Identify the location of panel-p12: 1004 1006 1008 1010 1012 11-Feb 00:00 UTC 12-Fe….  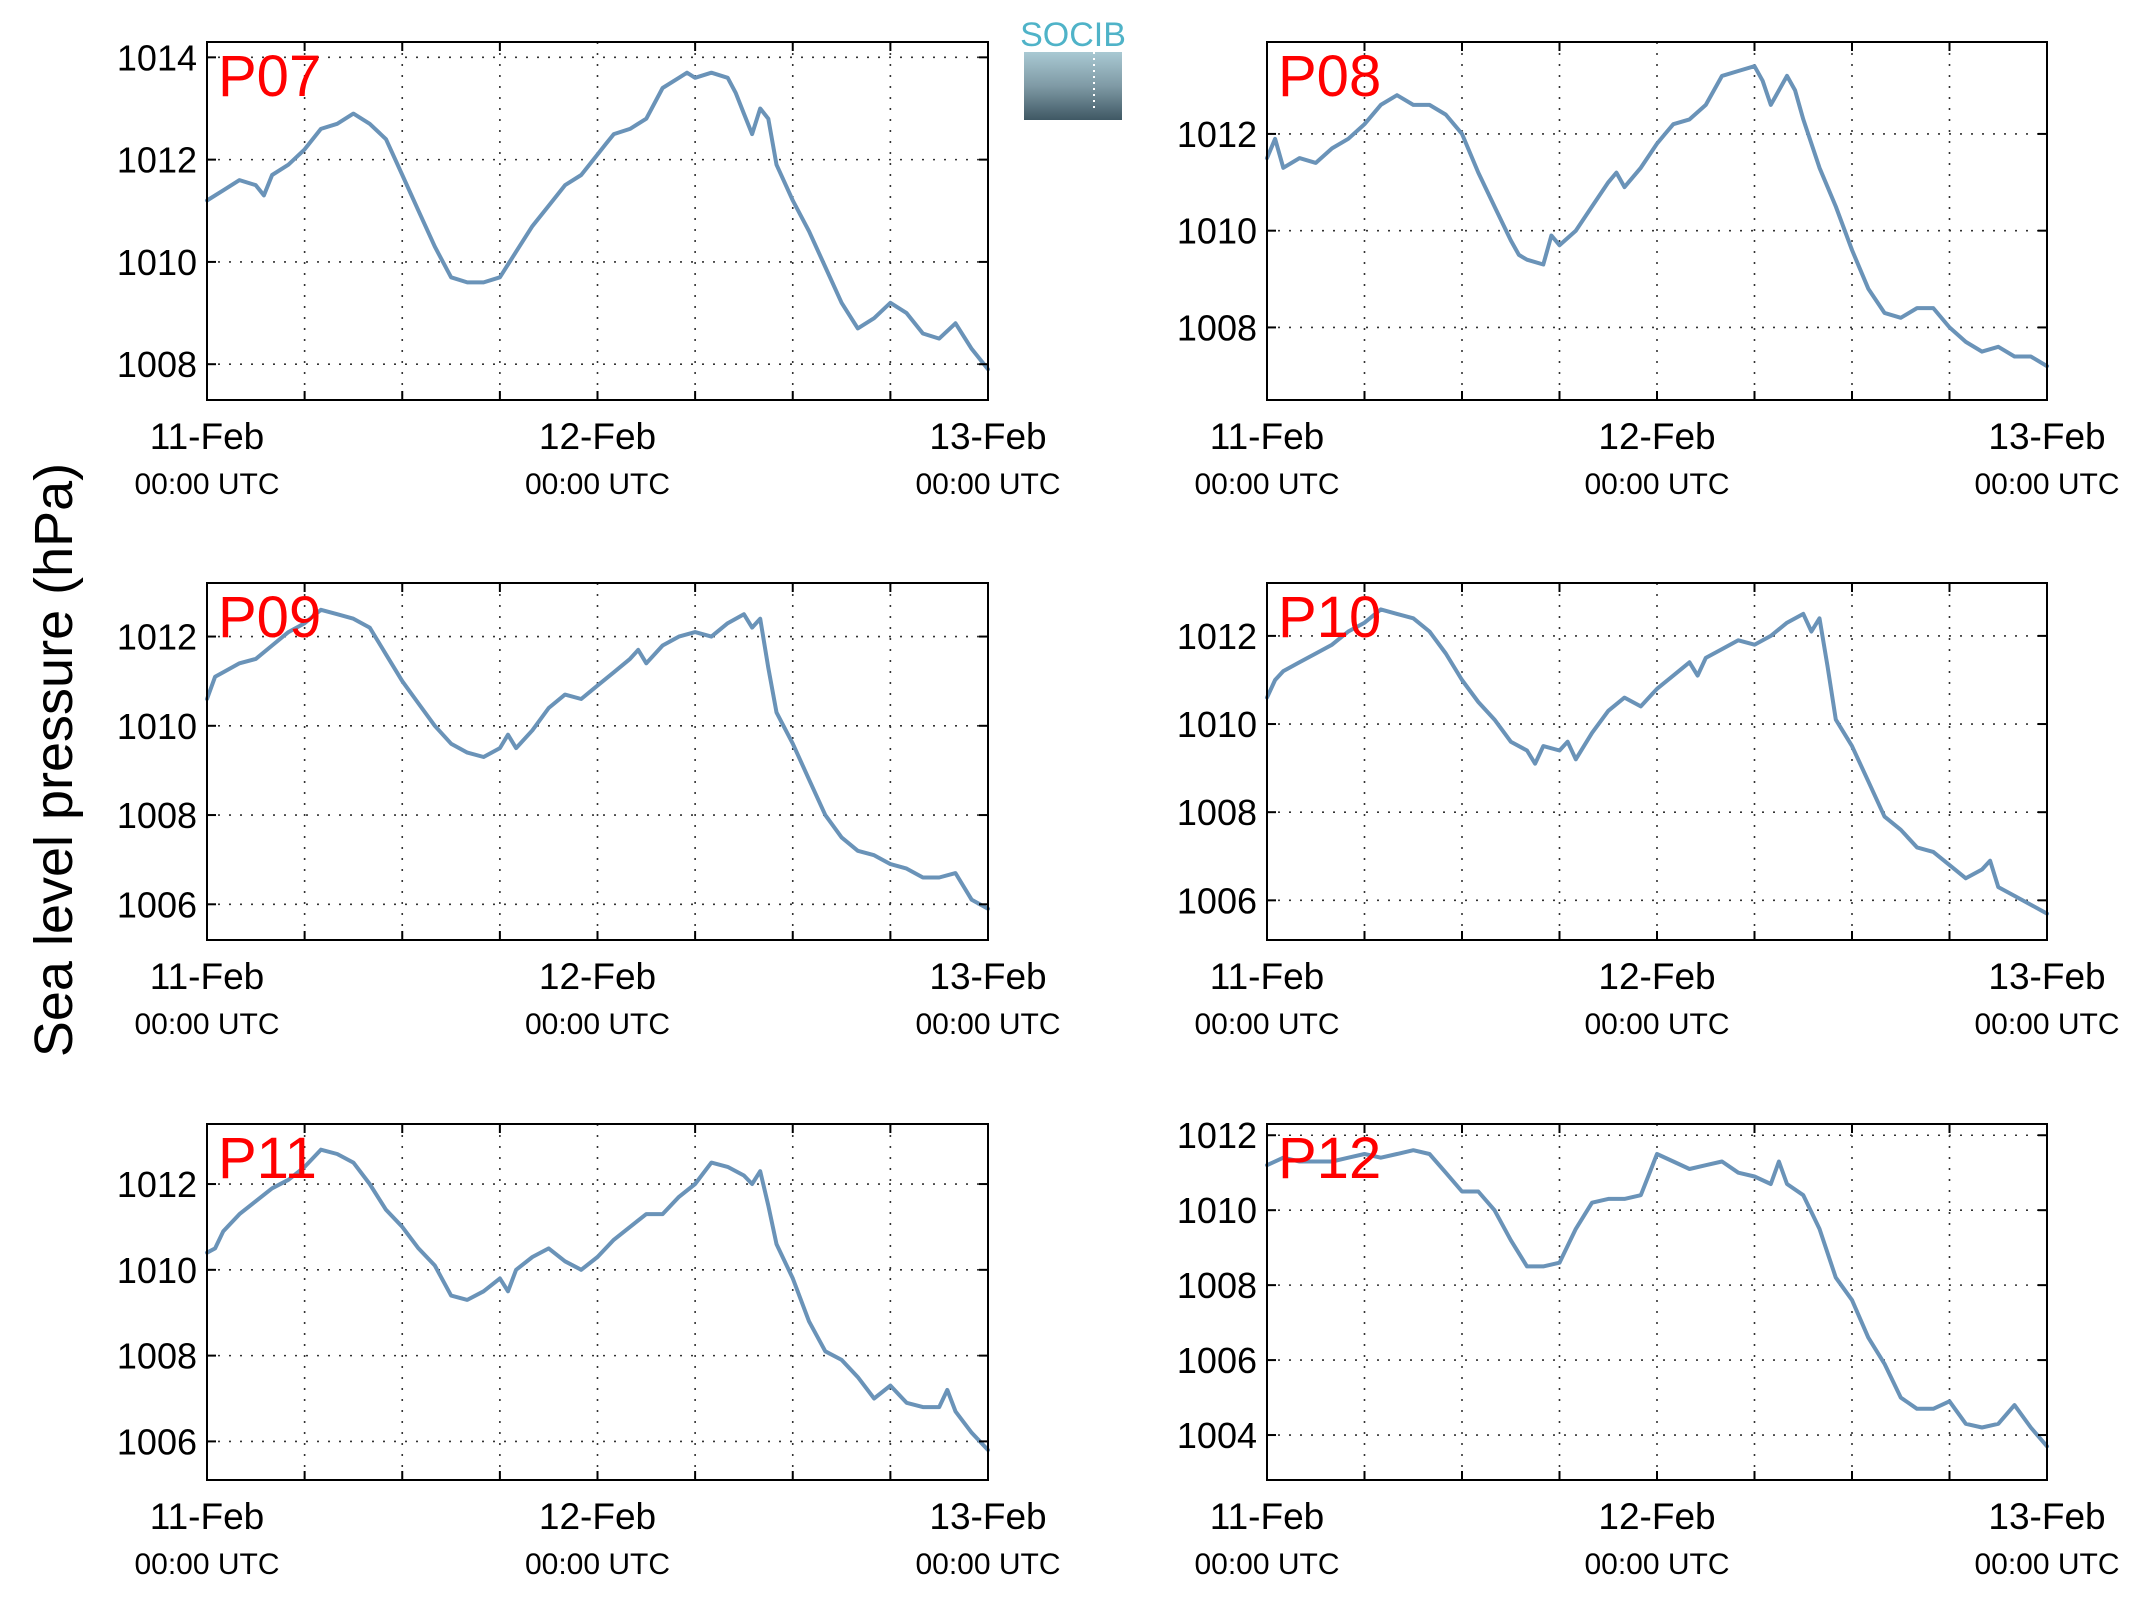
(1648, 1348).